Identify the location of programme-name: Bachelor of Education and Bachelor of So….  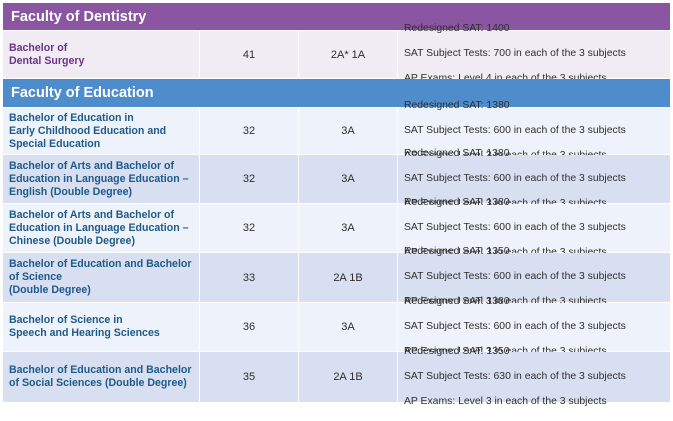
(101, 377).